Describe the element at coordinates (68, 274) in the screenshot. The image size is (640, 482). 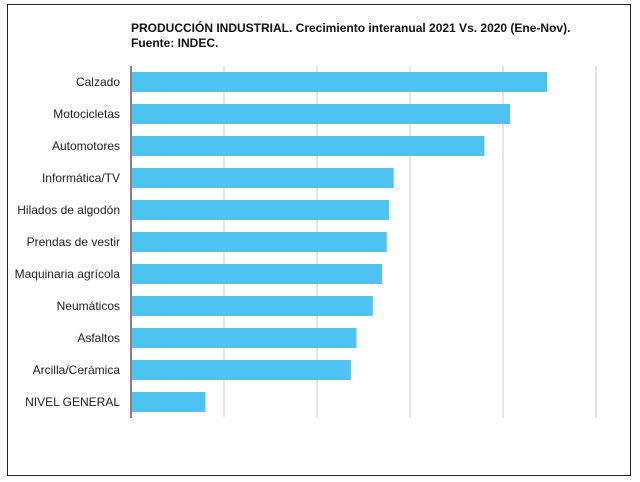
I see `category-label: Maquinaria agrícola` at that location.